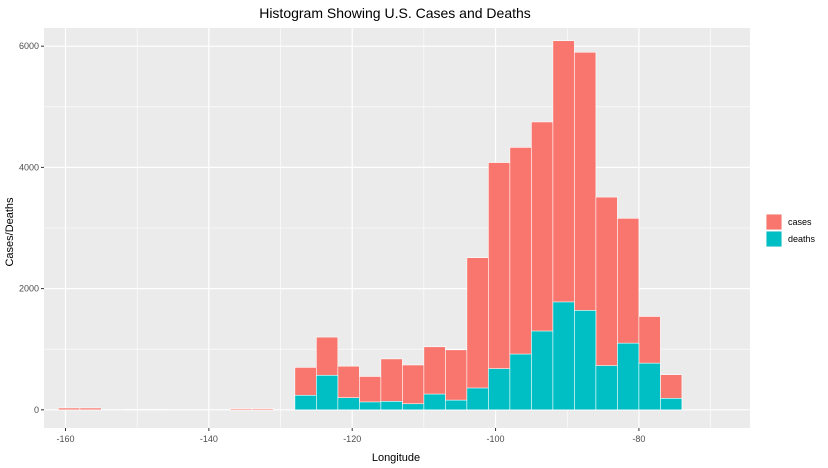 This screenshot has width=828, height=468. What do you see at coordinates (396, 458) in the screenshot?
I see `x-axis-title: Longitude` at bounding box center [396, 458].